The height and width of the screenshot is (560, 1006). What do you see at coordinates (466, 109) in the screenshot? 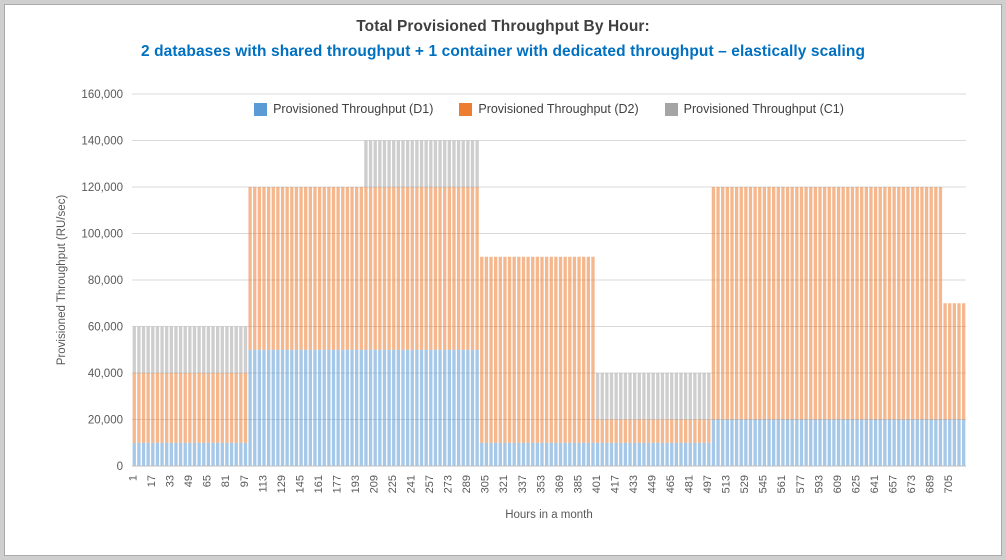
I see `legend-marker-d2-icon` at bounding box center [466, 109].